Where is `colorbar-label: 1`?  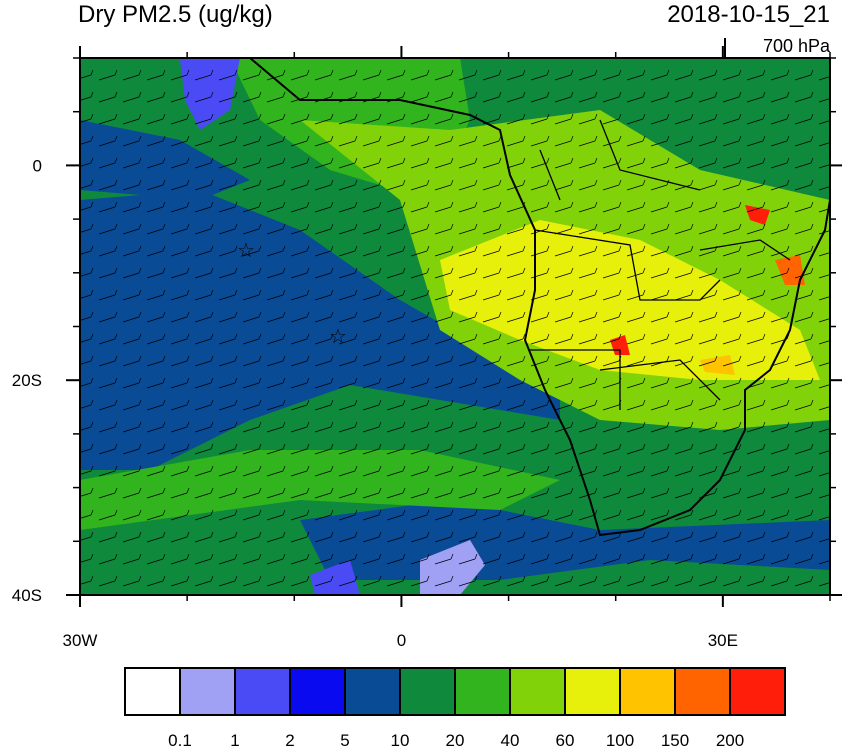 colorbar-label: 1 is located at coordinates (234, 740).